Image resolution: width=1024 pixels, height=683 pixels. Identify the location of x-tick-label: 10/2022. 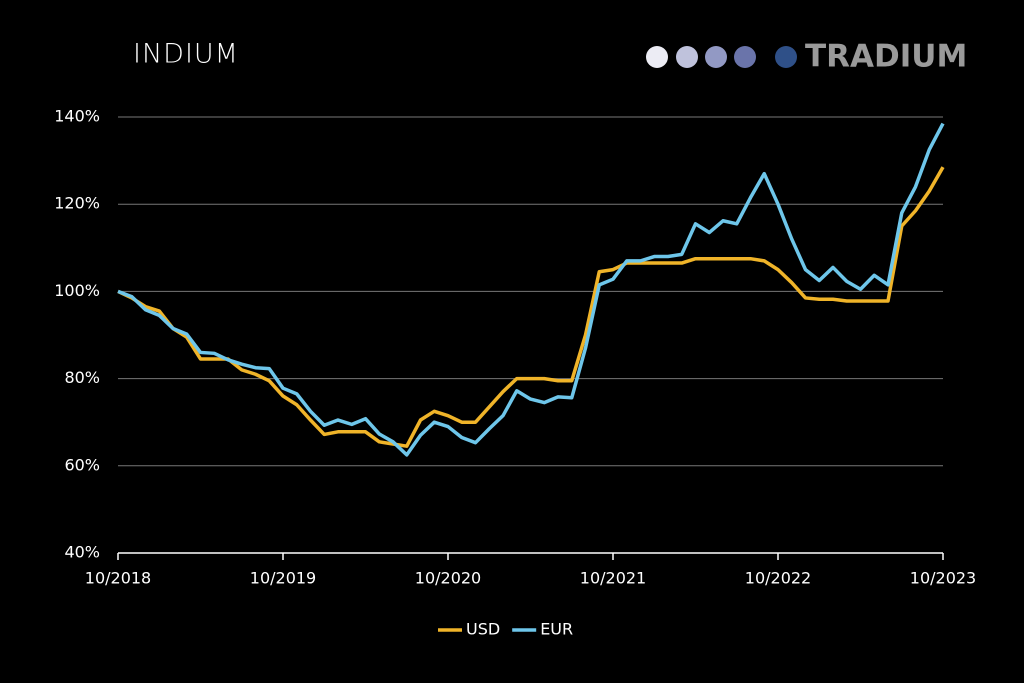
(778, 578).